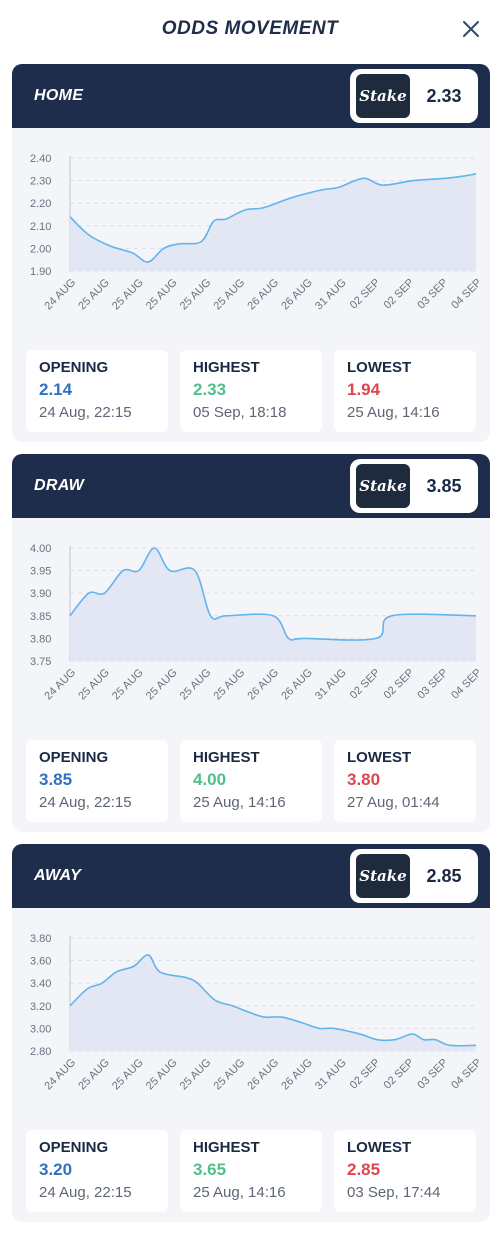 Image resolution: width=500 pixels, height=1236 pixels. What do you see at coordinates (383, 96) in the screenshot?
I see `bookmaker-logo: Stake` at bounding box center [383, 96].